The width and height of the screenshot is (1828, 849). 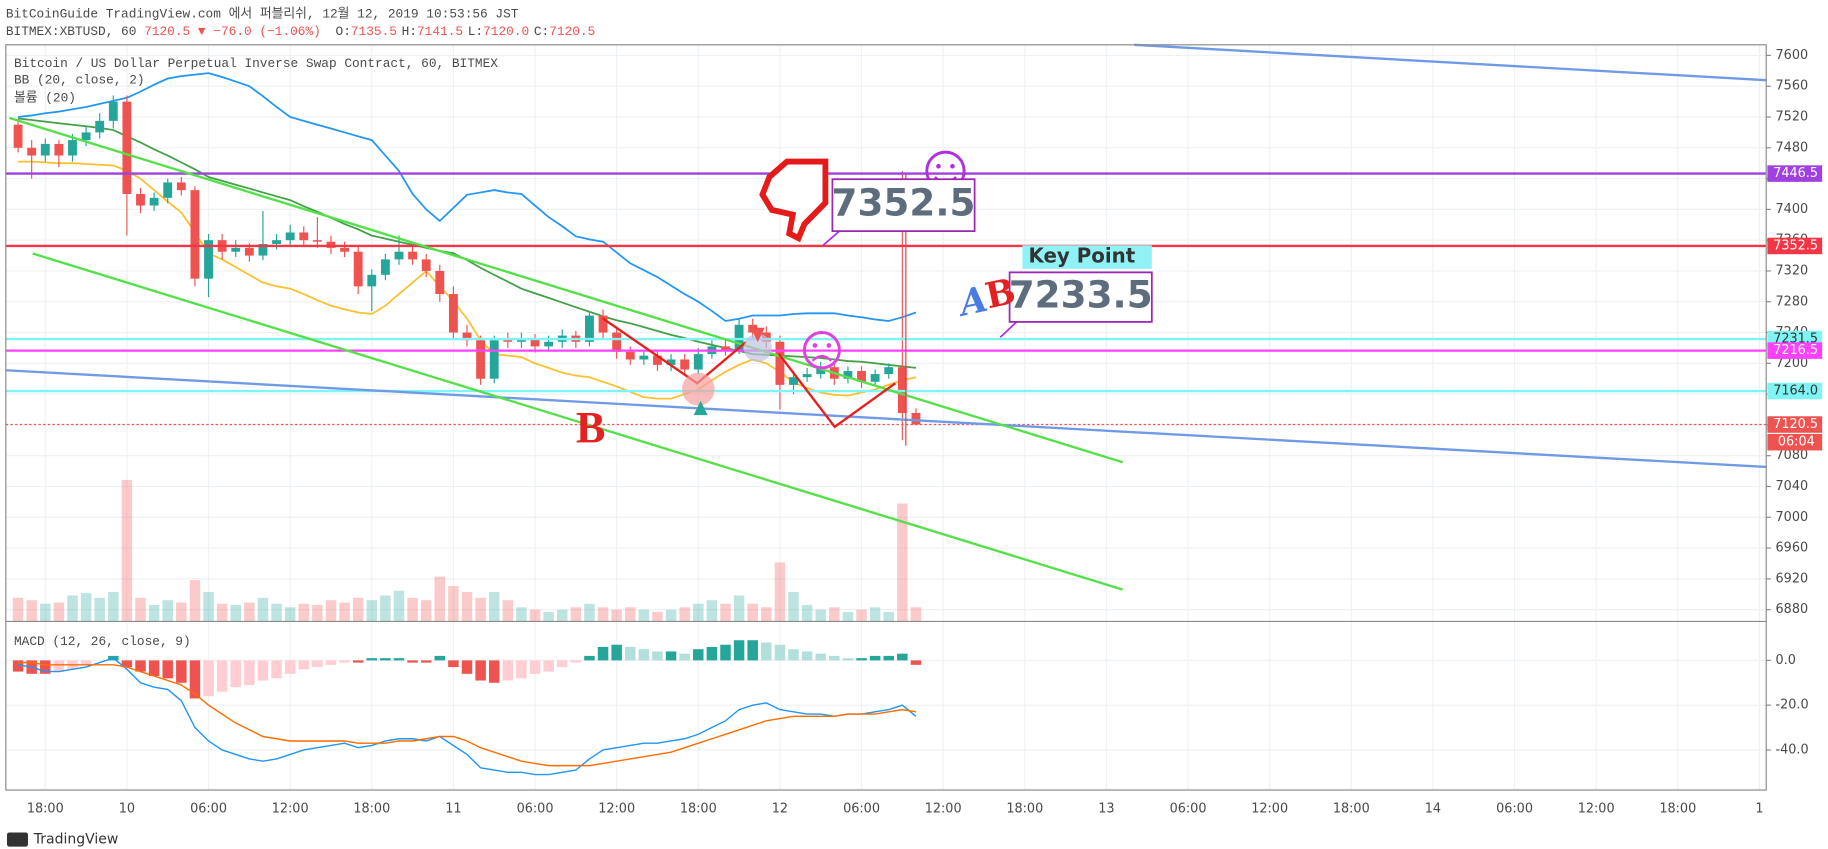 I want to click on level-label: 7352.5, so click(x=1795, y=245).